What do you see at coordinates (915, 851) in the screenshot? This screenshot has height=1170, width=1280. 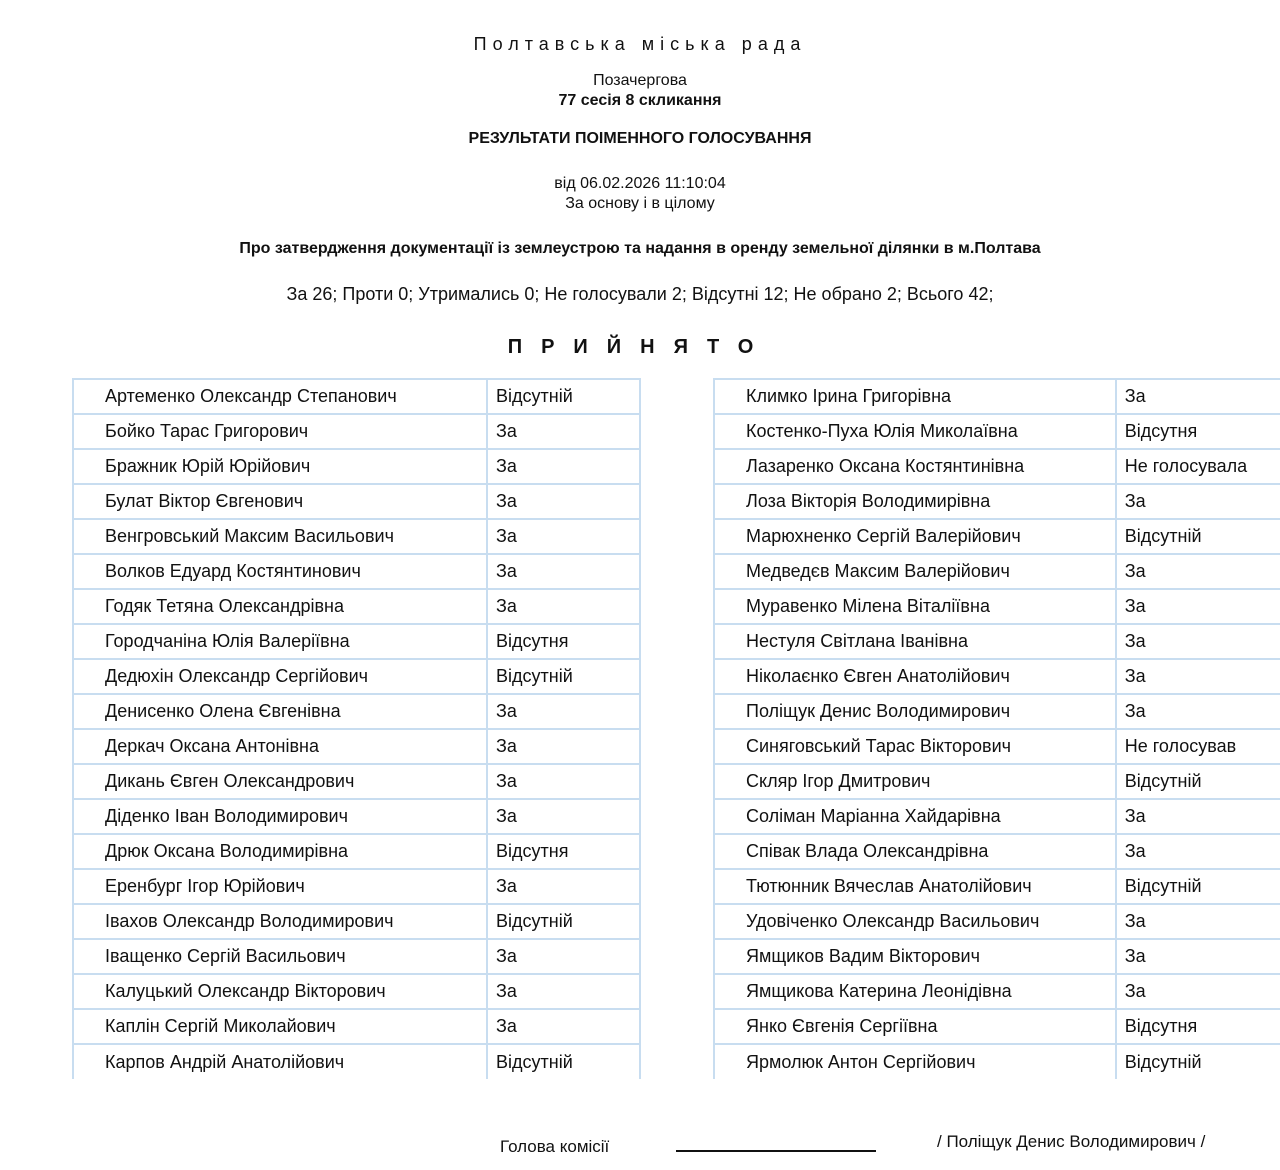 I see `deputy-name: Співак Влада Олександрівна` at bounding box center [915, 851].